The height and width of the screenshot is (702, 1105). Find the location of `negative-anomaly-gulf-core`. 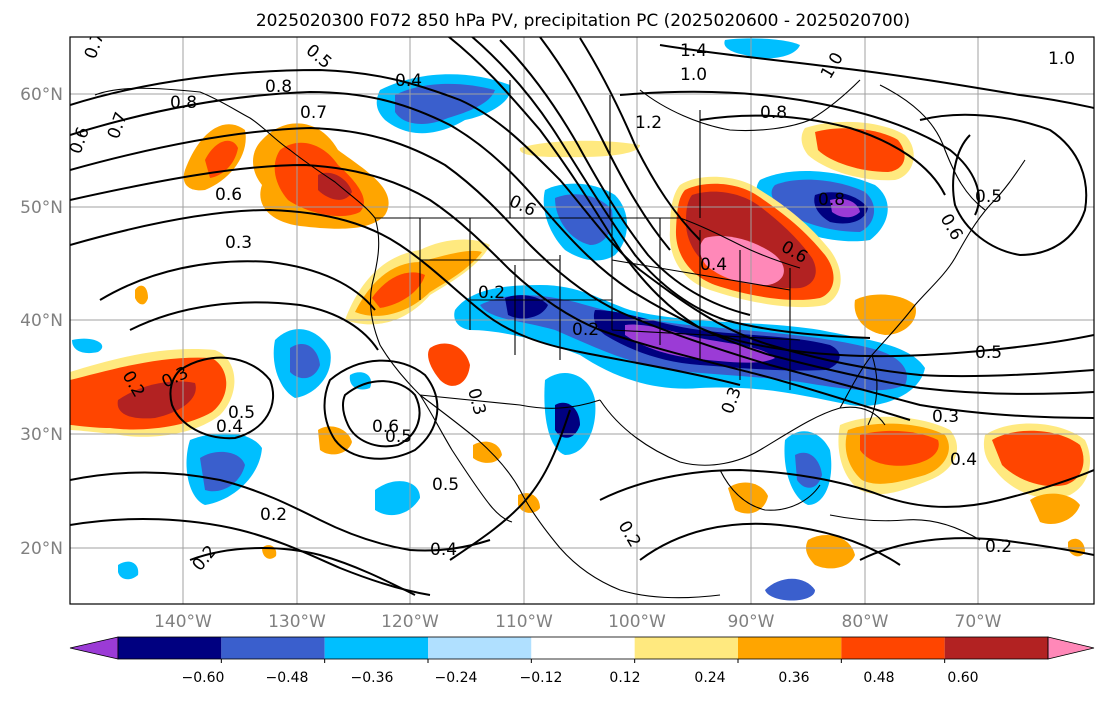

negative-anomaly-gulf-core is located at coordinates (808, 470).